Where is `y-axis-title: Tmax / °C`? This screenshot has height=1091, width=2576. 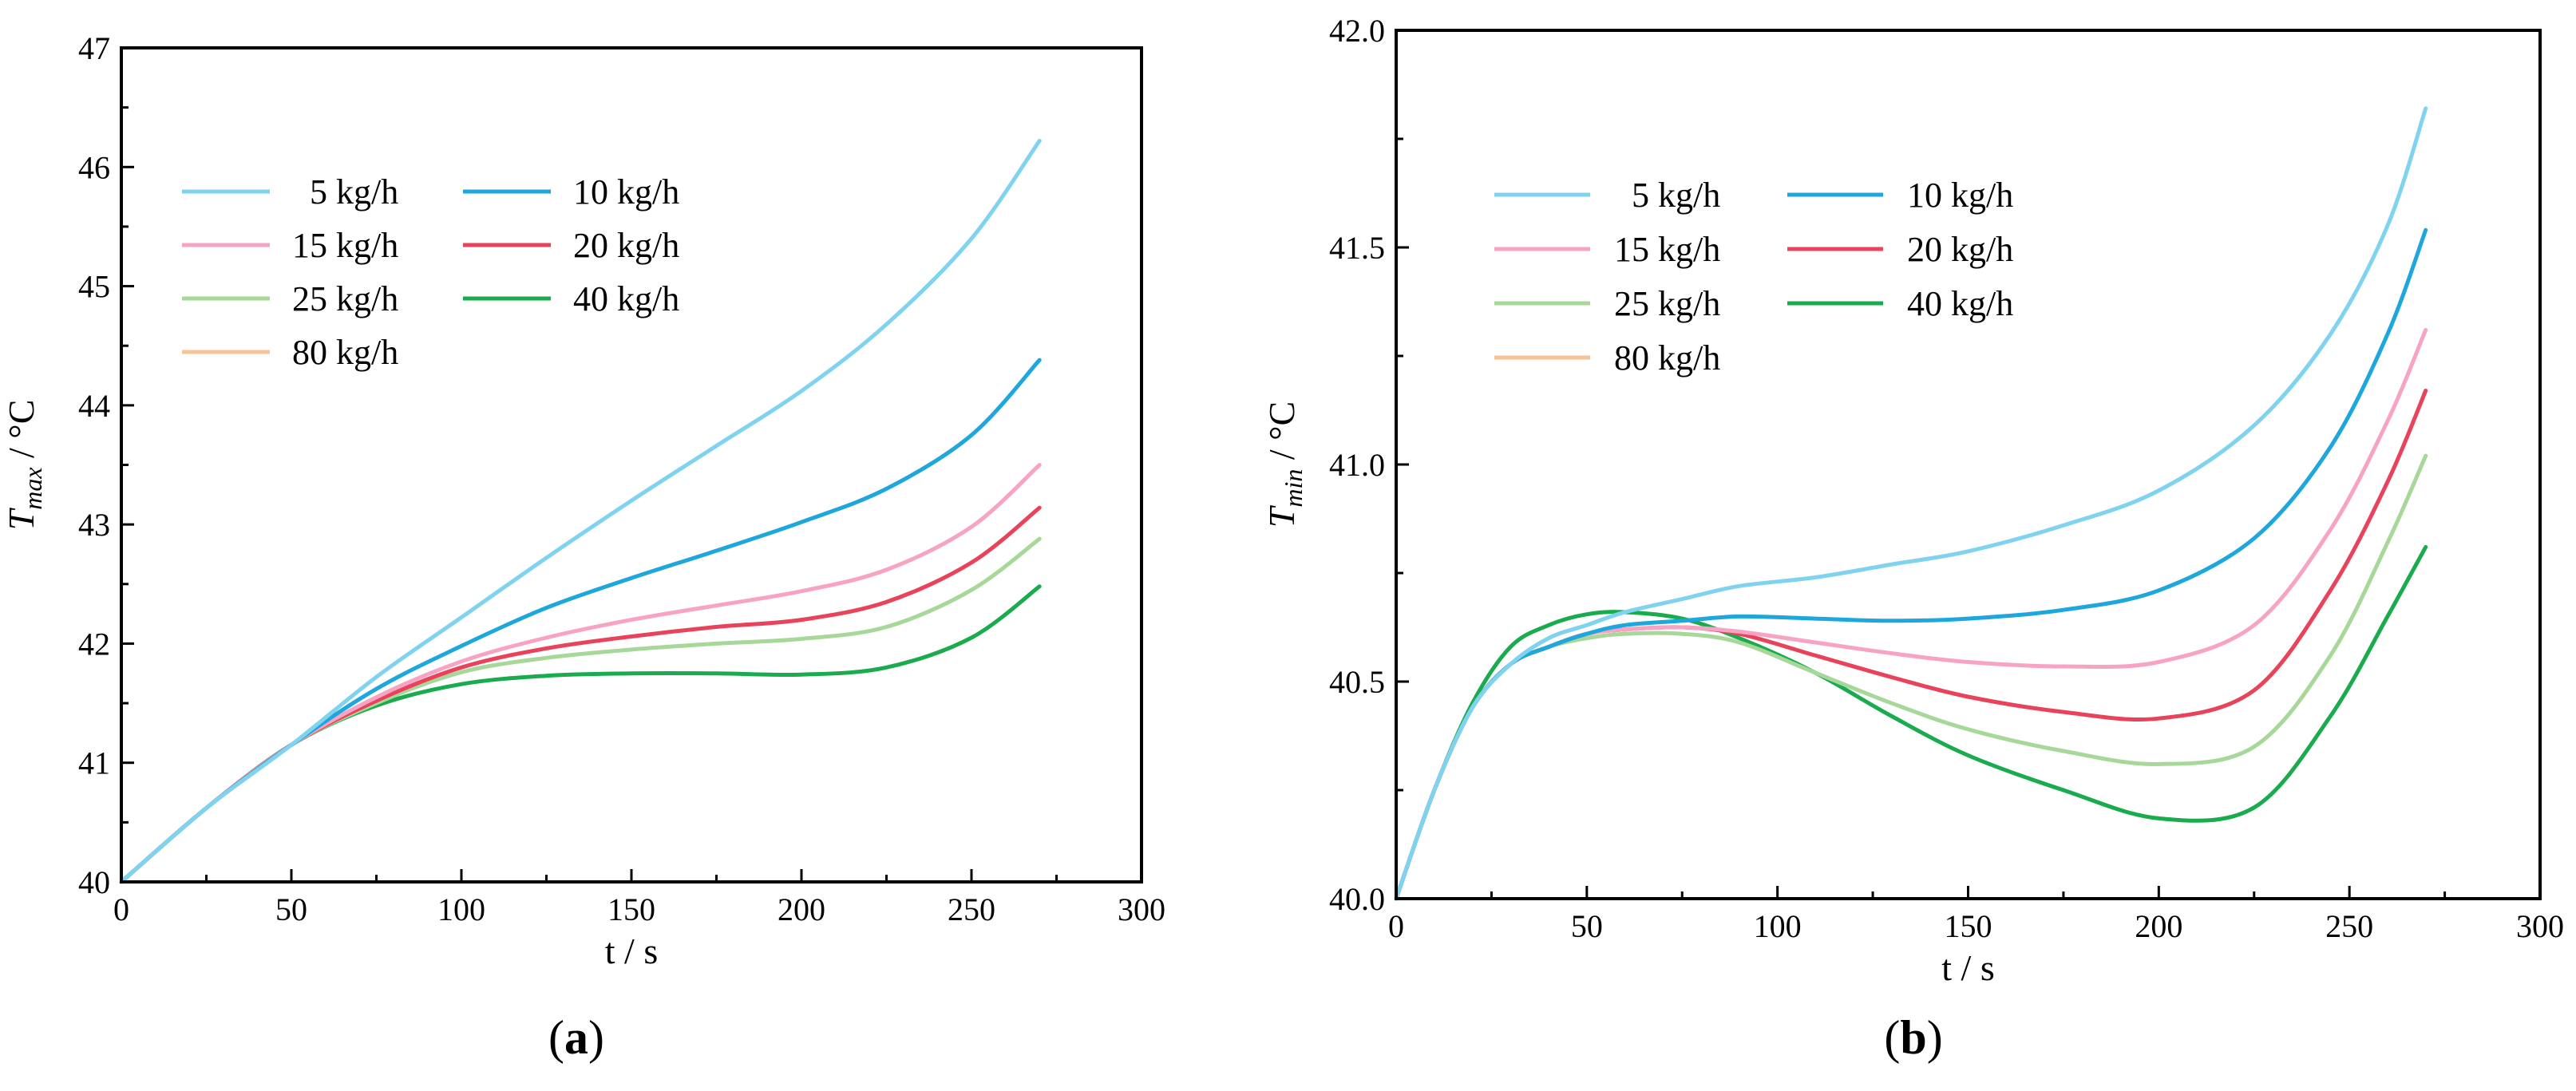
y-axis-title: Tmax / °C is located at coordinates (24, 465).